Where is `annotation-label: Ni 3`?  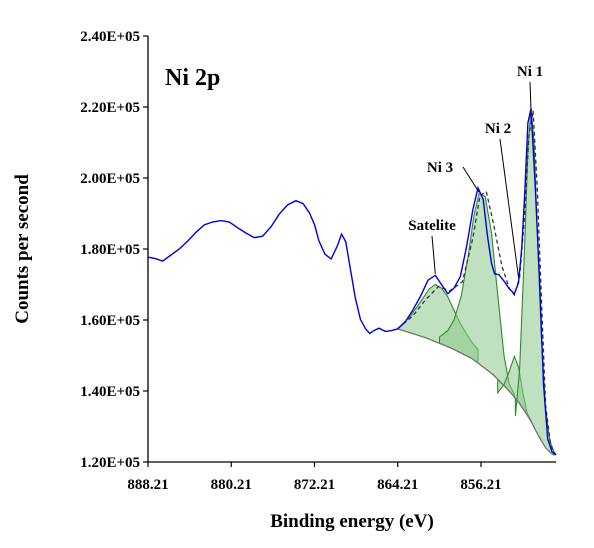
annotation-label: Ni 3 is located at coordinates (440, 168).